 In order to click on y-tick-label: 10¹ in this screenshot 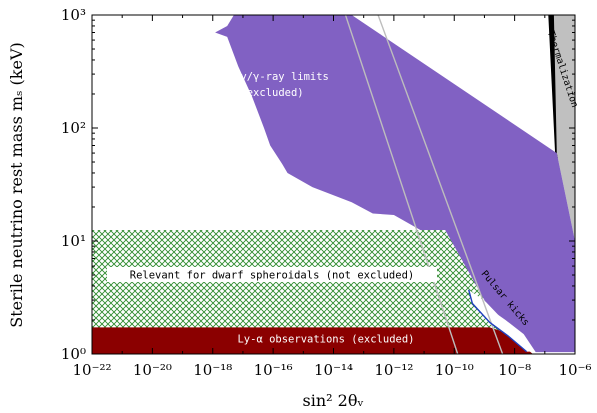, I will do `click(73, 241)`.